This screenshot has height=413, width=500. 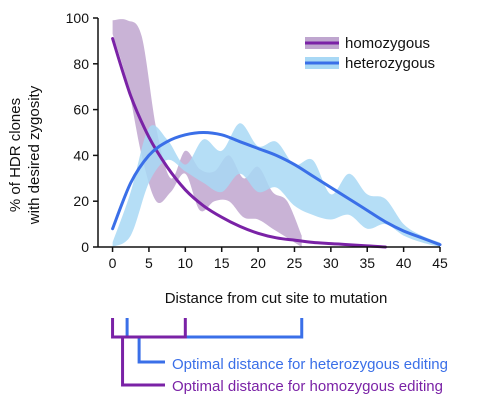 I want to click on legend-item-homozygous: homozygous, so click(x=367, y=43).